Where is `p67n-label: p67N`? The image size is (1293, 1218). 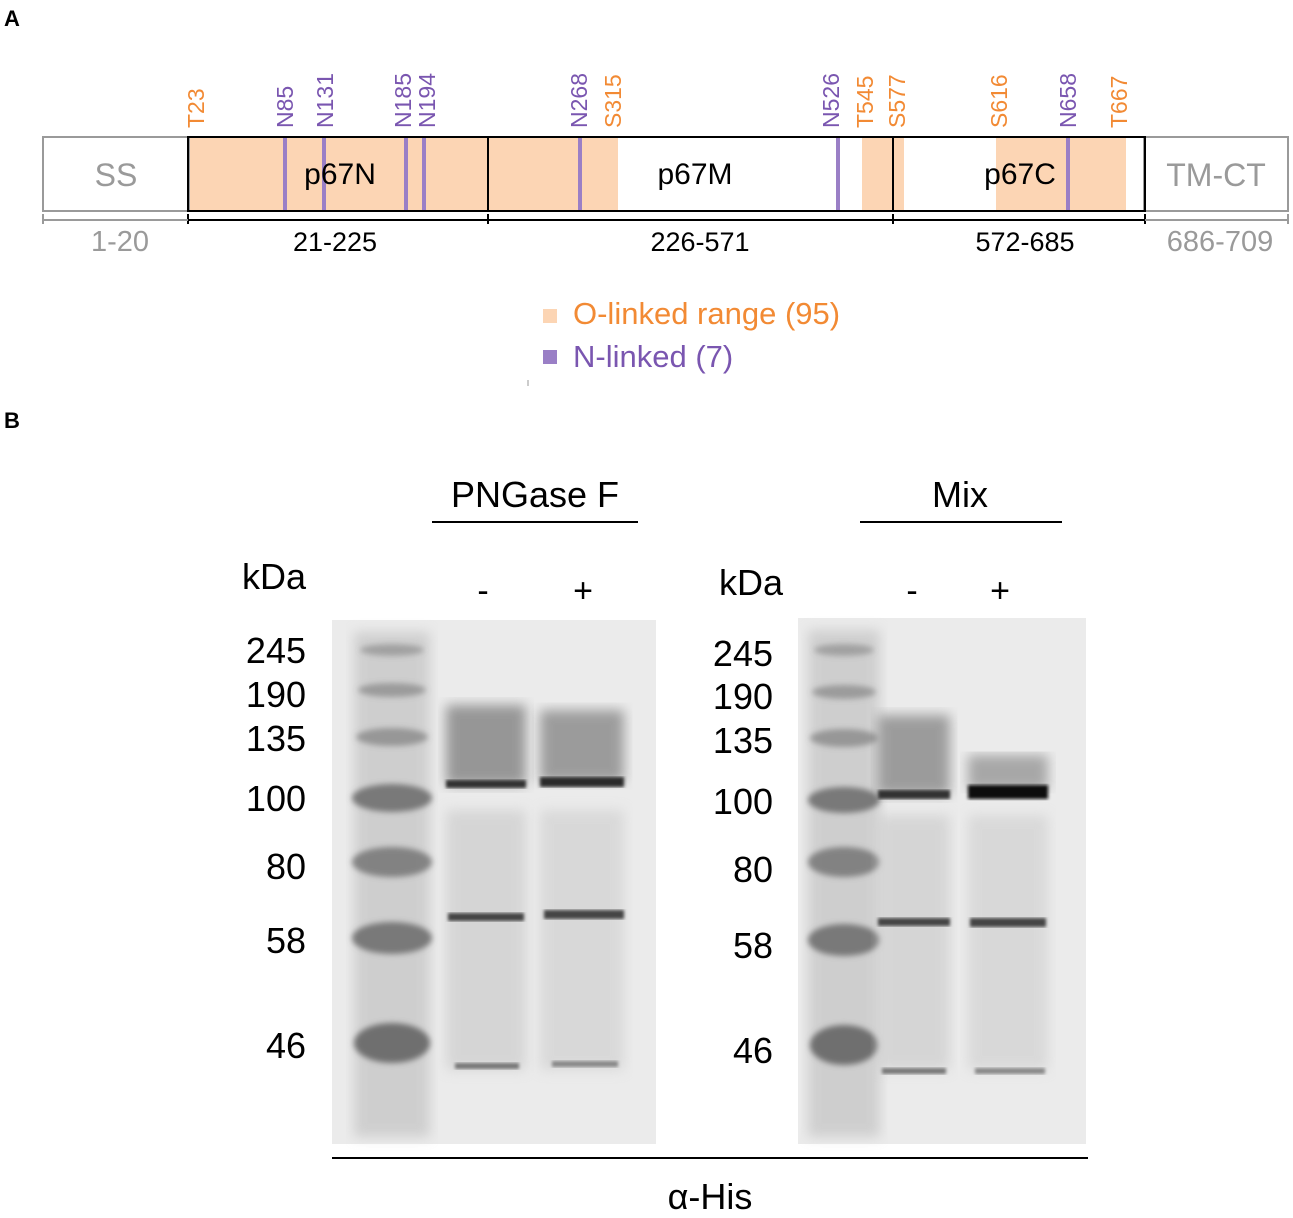 p67n-label: p67N is located at coordinates (340, 174).